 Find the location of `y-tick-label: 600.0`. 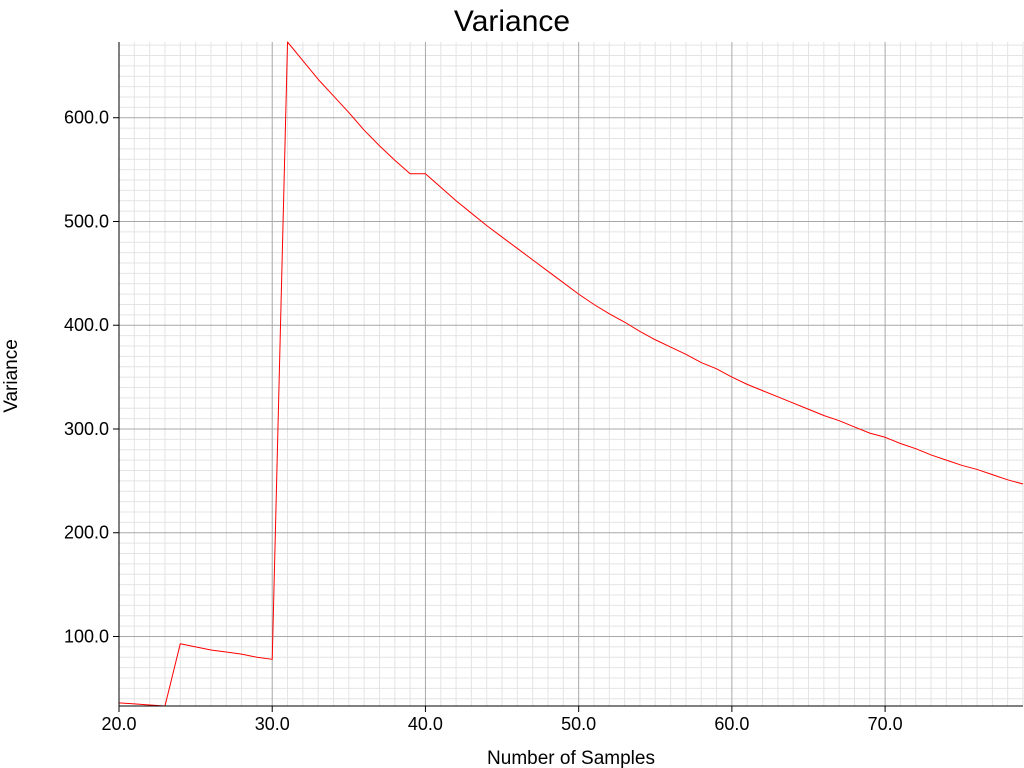

y-tick-label: 600.0 is located at coordinates (86, 118).